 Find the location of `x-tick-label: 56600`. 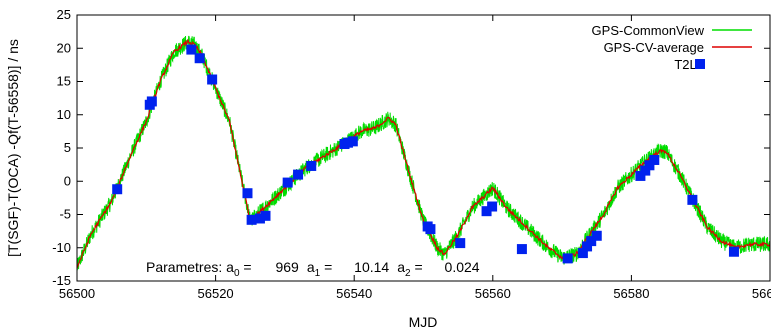

x-tick-label: 56600 is located at coordinates (761, 293).